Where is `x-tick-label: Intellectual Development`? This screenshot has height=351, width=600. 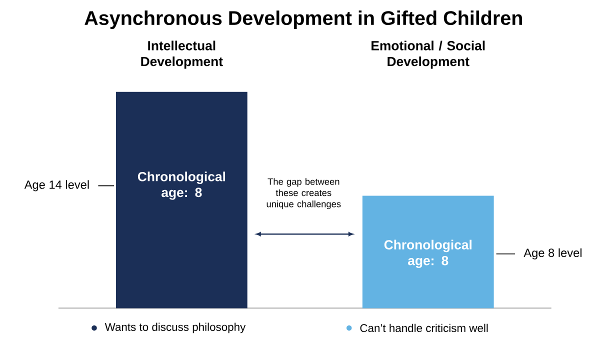 x-tick-label: Intellectual Development is located at coordinates (182, 54).